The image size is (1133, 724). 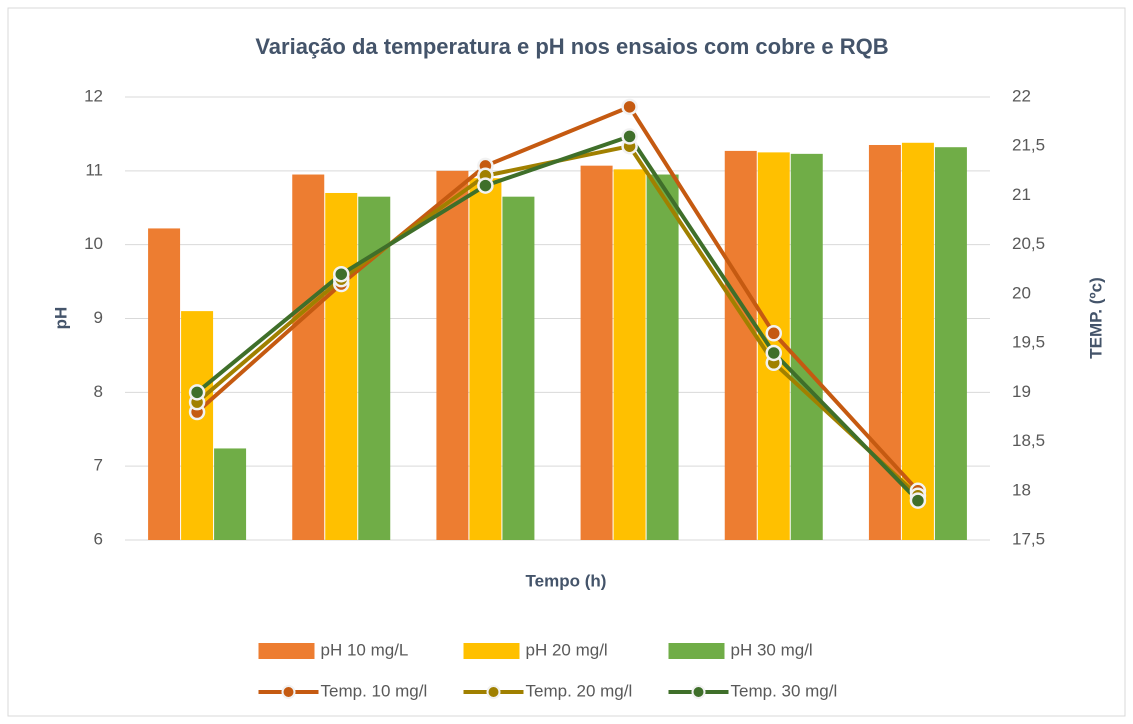 I want to click on legend-label: Temp. 10 mg/l, so click(x=374, y=690).